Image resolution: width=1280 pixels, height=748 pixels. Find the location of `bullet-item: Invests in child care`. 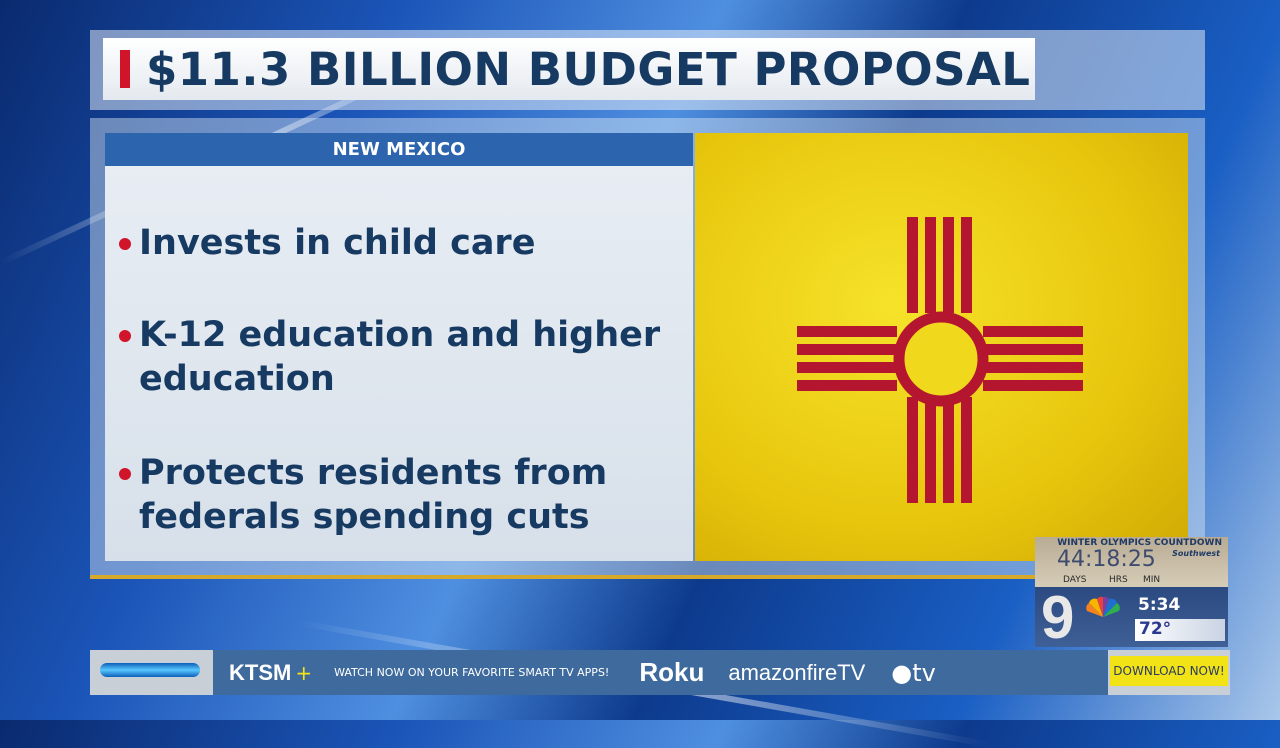

bullet-item: Invests in child care is located at coordinates (327, 243).